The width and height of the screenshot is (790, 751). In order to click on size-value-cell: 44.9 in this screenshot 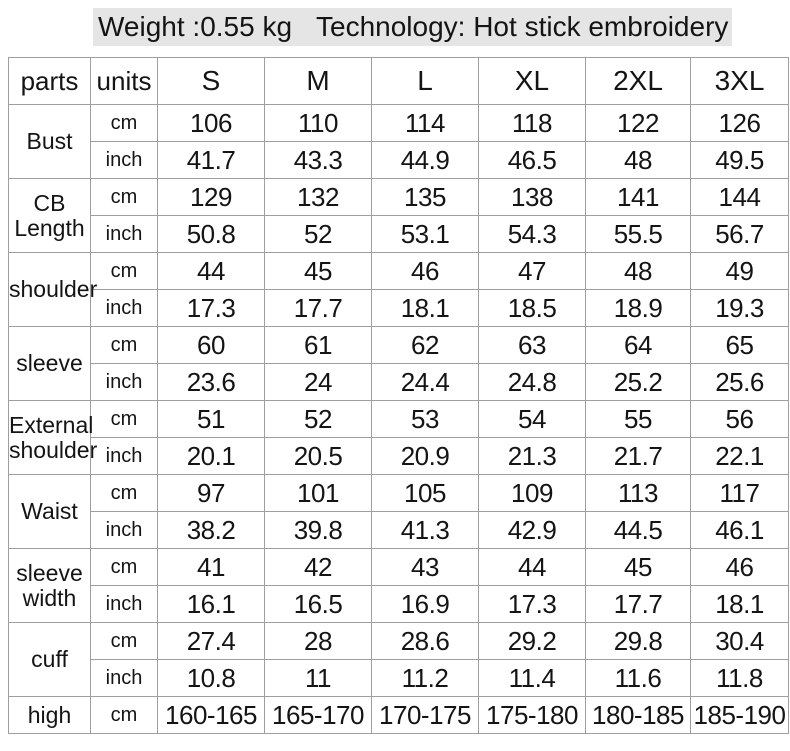, I will do `click(425, 160)`.